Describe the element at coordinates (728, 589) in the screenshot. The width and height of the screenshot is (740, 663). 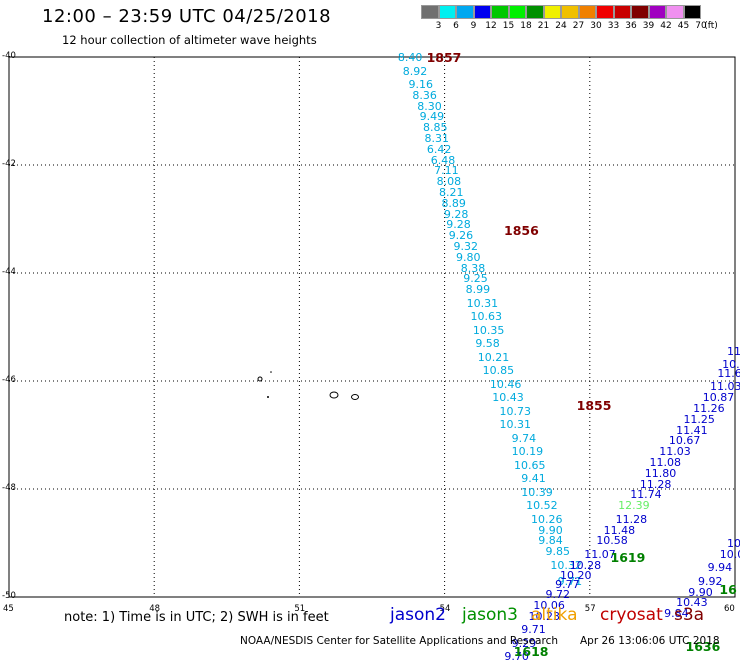
I see `pass-time-label: 16` at that location.